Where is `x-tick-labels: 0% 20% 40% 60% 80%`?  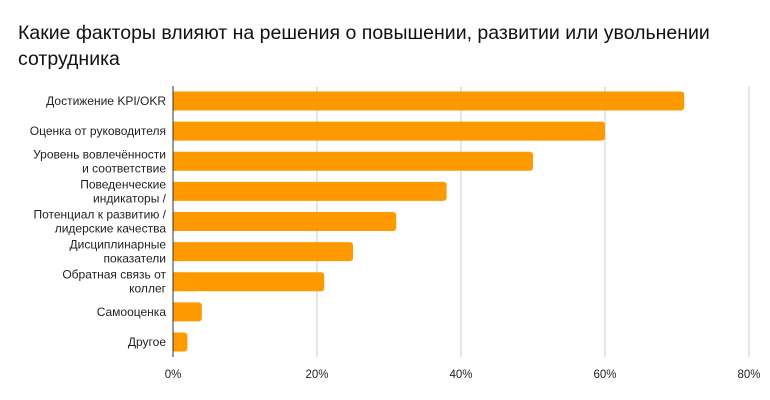 x-tick-labels: 0% 20% 40% 60% 80% is located at coordinates (463, 375).